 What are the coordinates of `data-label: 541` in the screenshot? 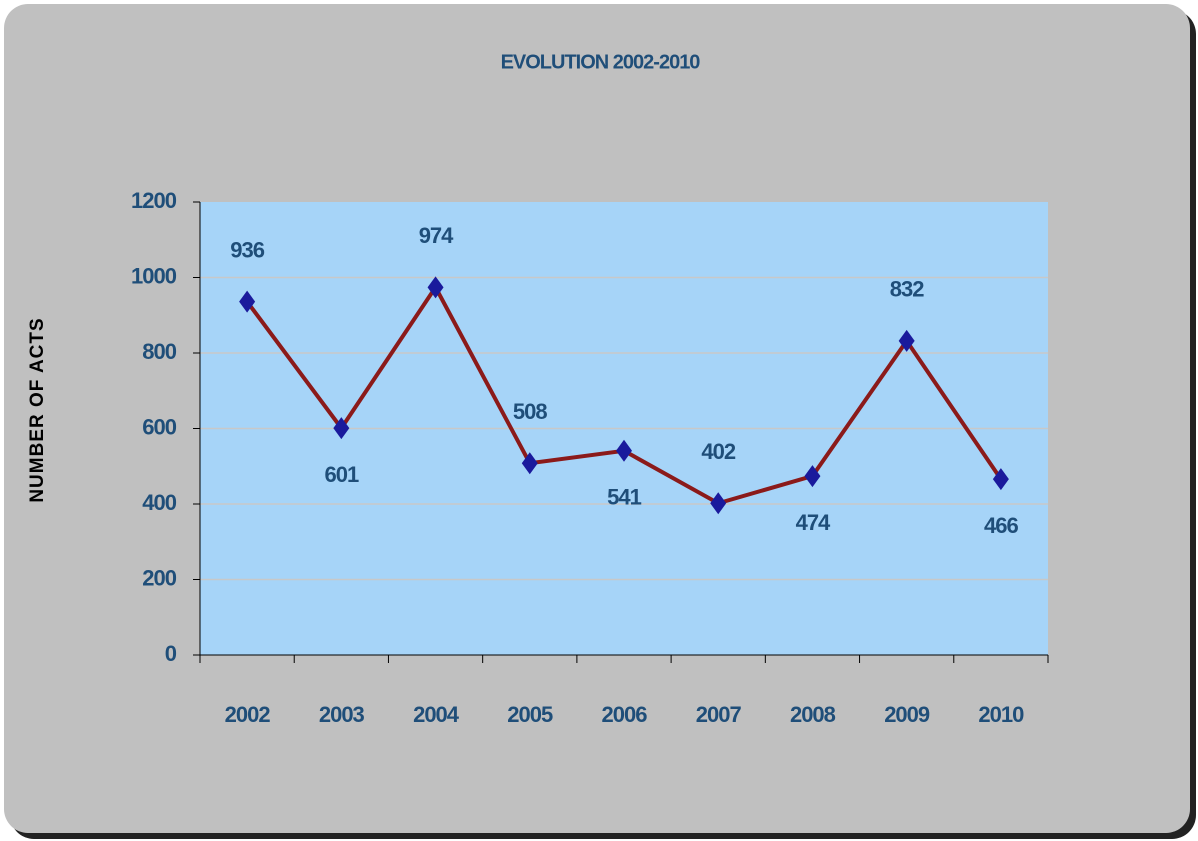 It's located at (624, 497).